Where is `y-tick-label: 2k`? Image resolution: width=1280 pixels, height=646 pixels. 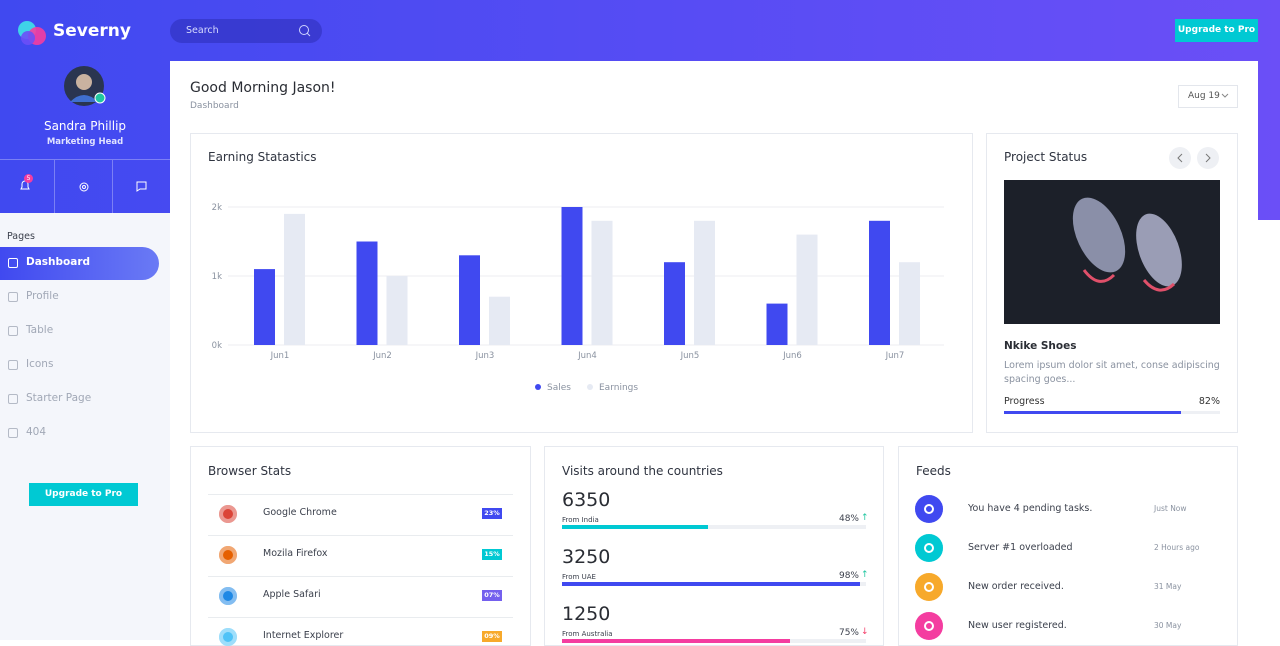 y-tick-label: 2k is located at coordinates (217, 208).